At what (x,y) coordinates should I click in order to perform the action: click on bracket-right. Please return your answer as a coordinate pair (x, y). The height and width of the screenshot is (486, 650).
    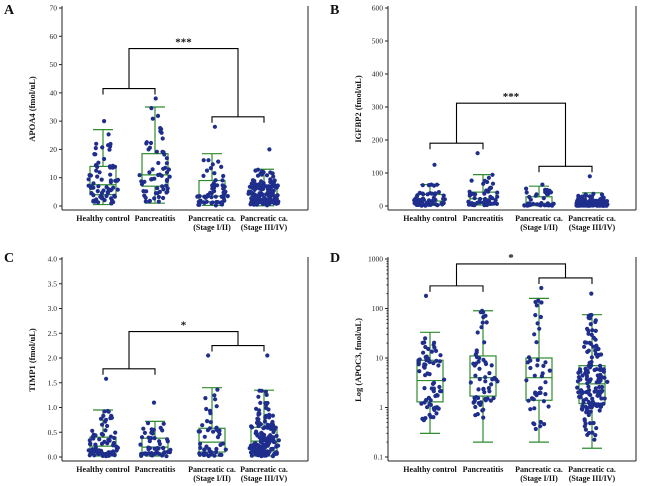
    Looking at the image, I should click on (565, 169).